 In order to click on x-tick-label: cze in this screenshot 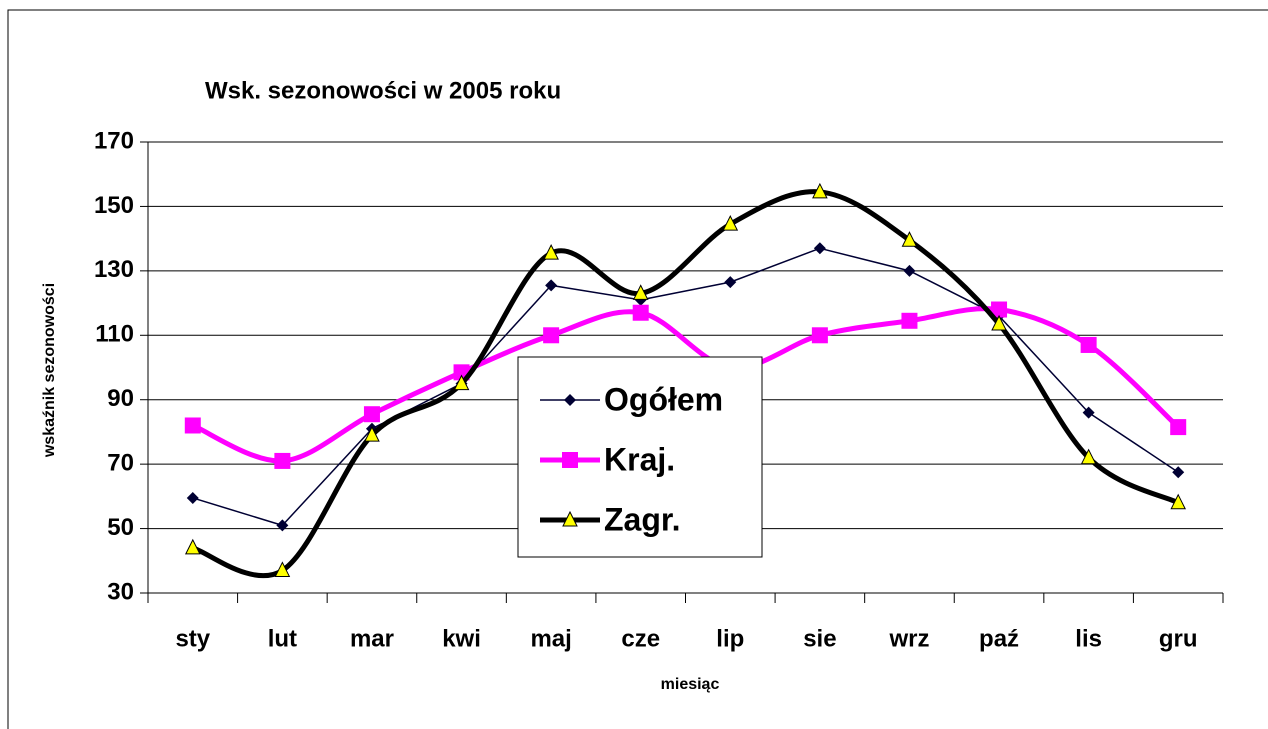, I will do `click(640, 638)`.